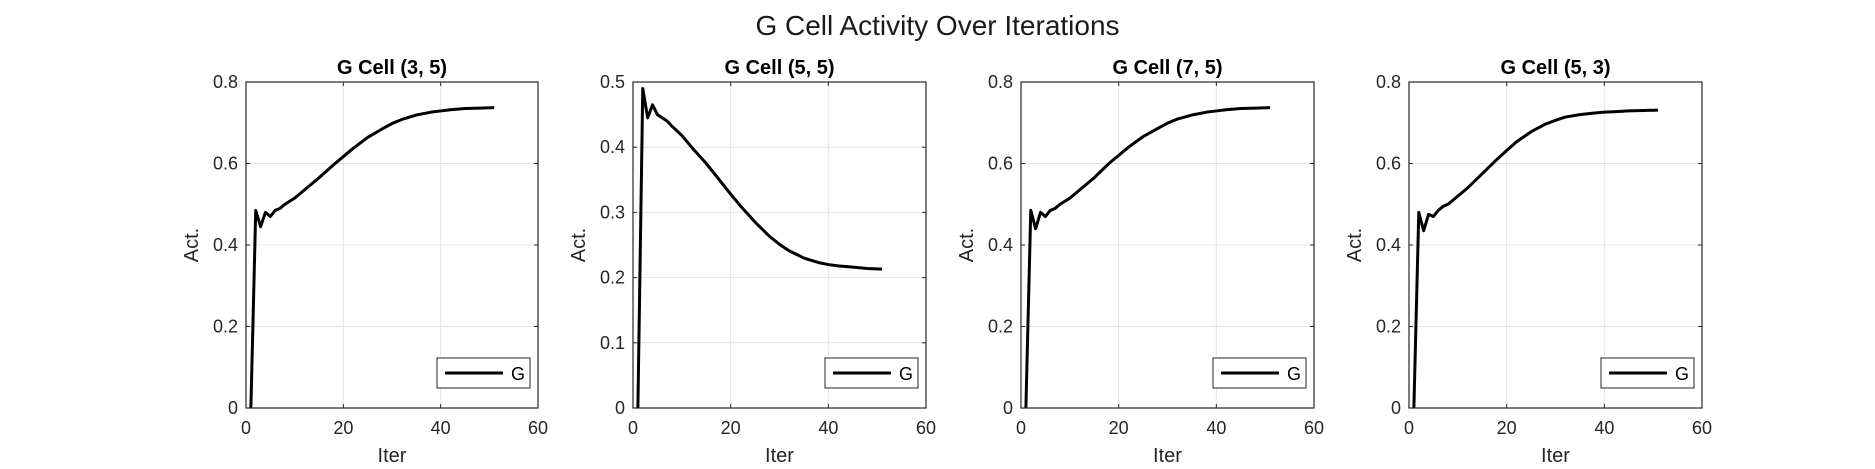 Image resolution: width=1875 pixels, height=469 pixels. What do you see at coordinates (1555, 68) in the screenshot?
I see `subplot-title: G Cell (5, 3)` at bounding box center [1555, 68].